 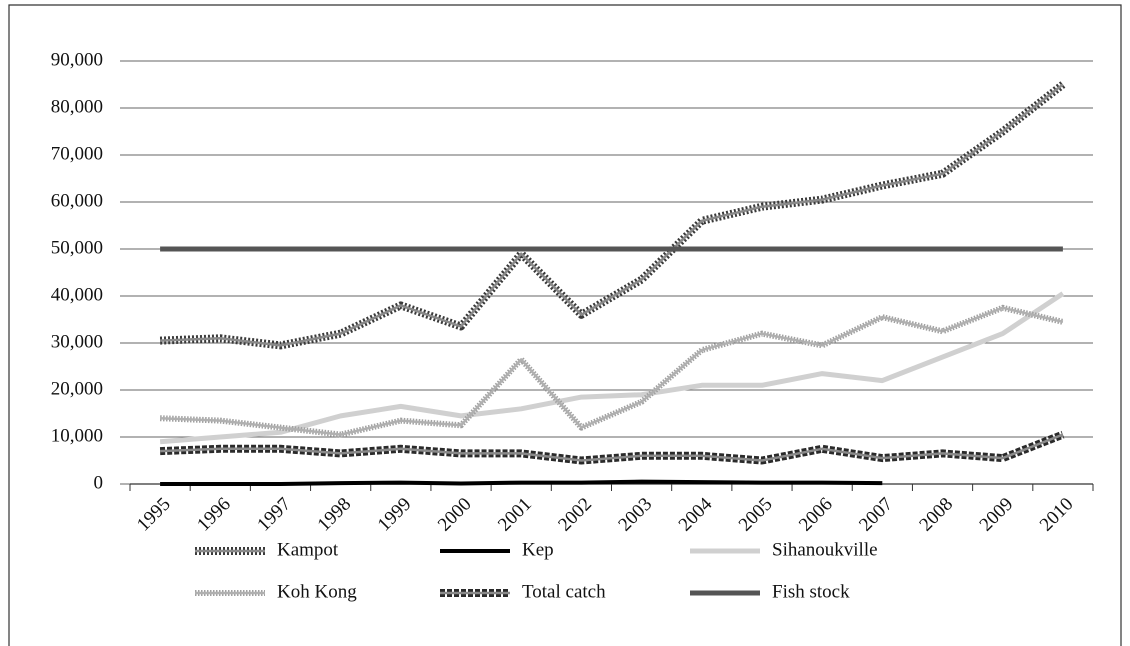 What do you see at coordinates (825, 549) in the screenshot?
I see `legend-label: Sihanoukville` at bounding box center [825, 549].